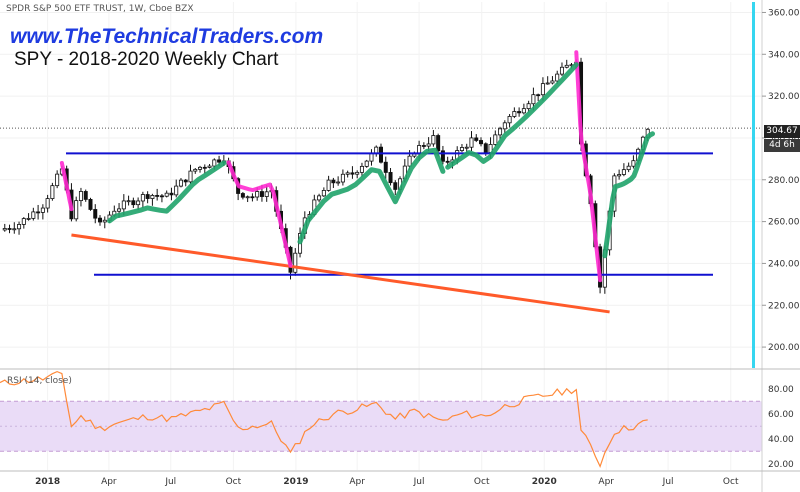  I want to click on price-tick-label: 360.00, so click(784, 13).